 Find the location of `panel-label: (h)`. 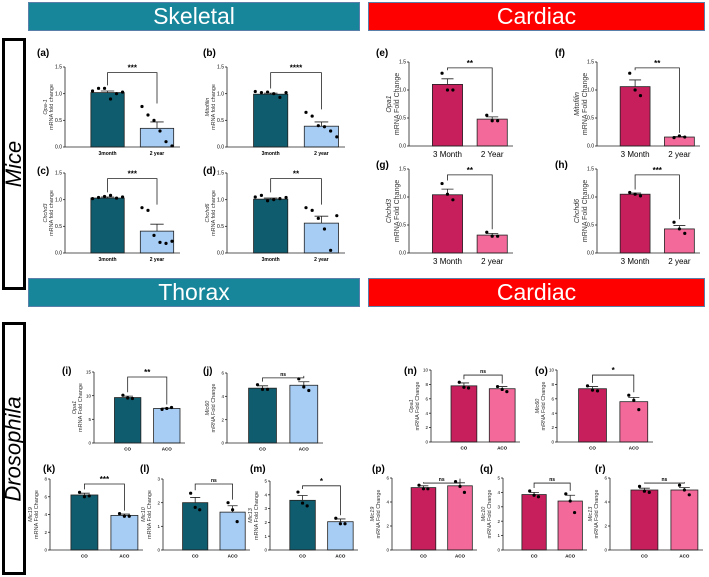

panel-label: (h) is located at coordinates (561, 165).